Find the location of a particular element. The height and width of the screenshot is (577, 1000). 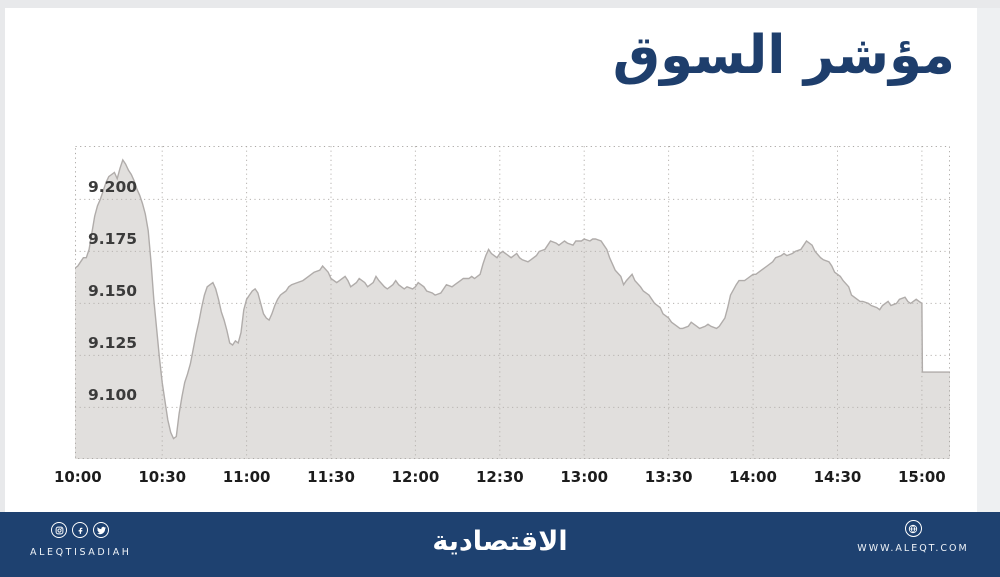

x-axis-label: 10:30 is located at coordinates (162, 477).